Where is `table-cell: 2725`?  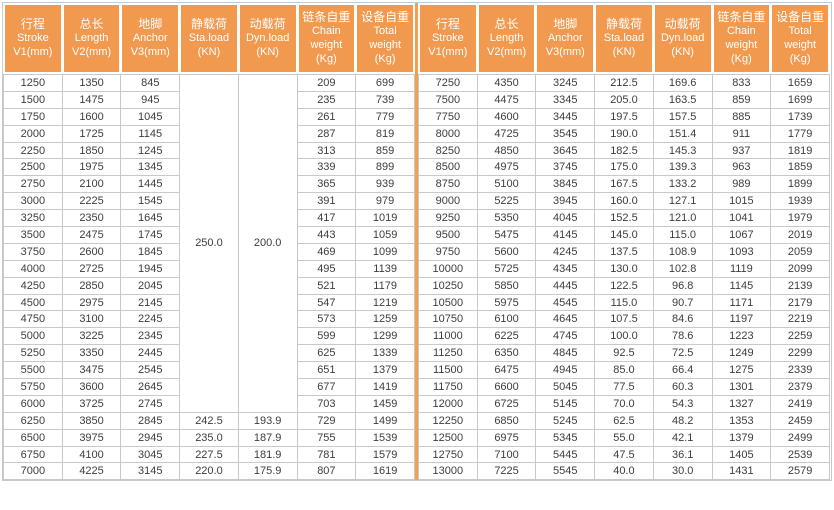 table-cell: 2725 is located at coordinates (91, 268).